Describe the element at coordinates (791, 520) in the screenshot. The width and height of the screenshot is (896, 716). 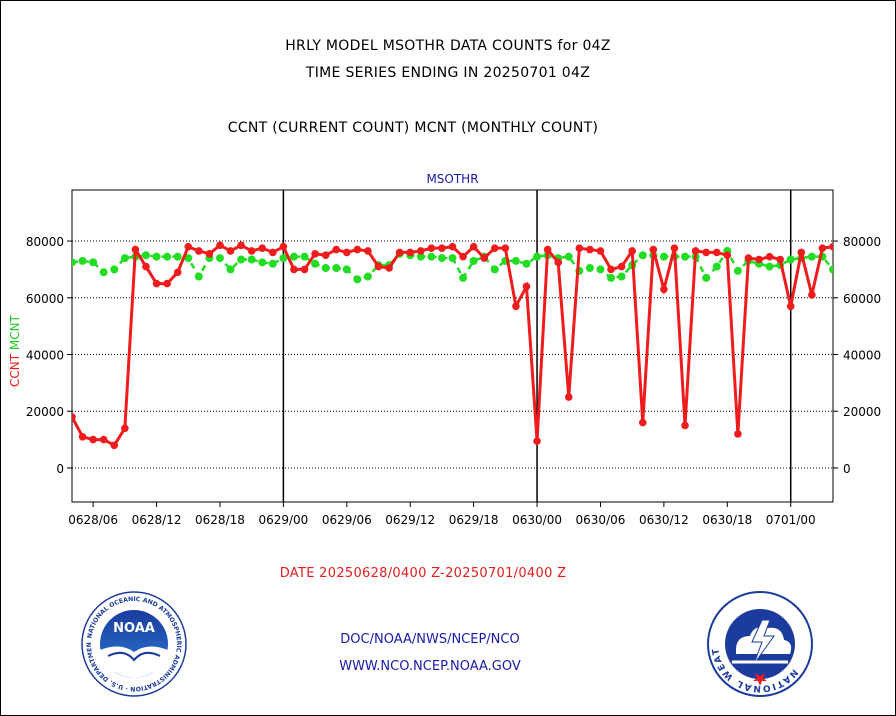
I see `x-tick-label: 0701/00` at that location.